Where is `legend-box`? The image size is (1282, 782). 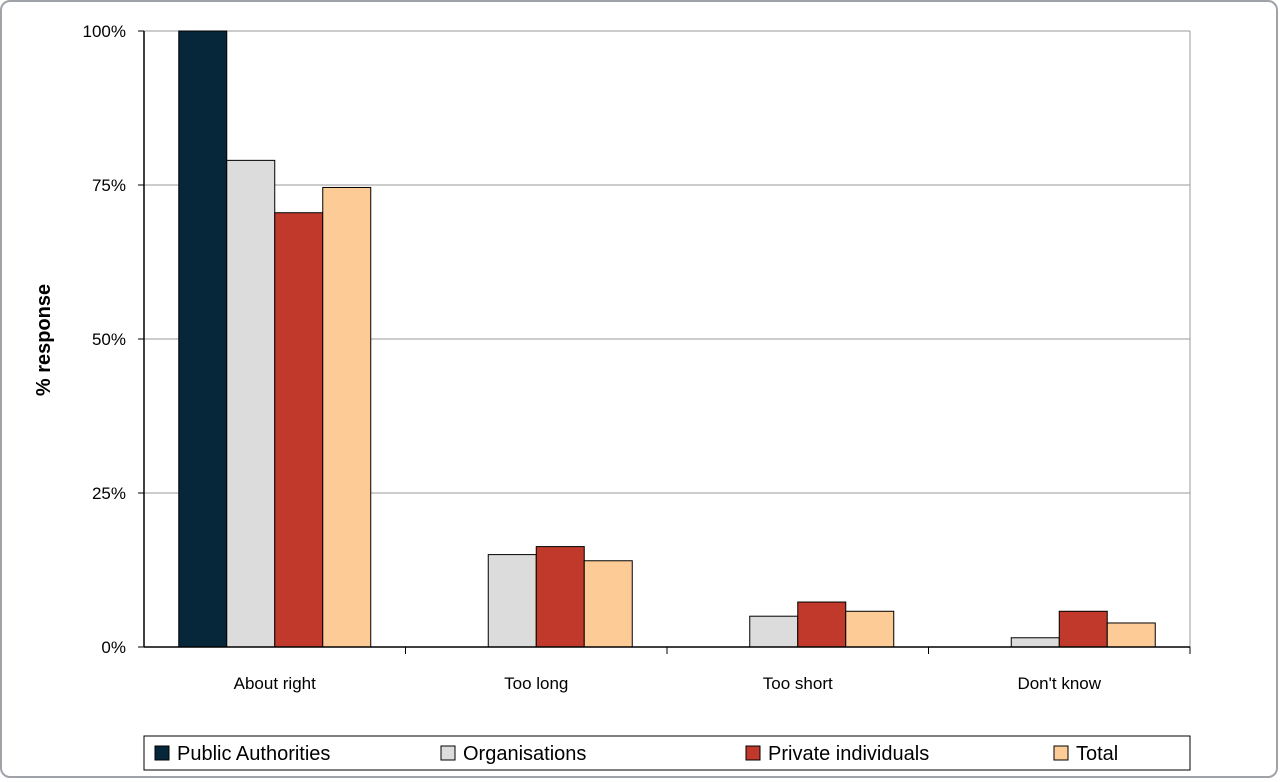 legend-box is located at coordinates (667, 753).